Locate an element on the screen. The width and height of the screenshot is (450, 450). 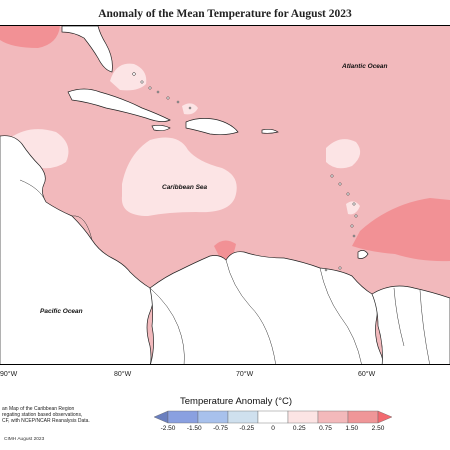
legend-colorbar is located at coordinates (273, 417).